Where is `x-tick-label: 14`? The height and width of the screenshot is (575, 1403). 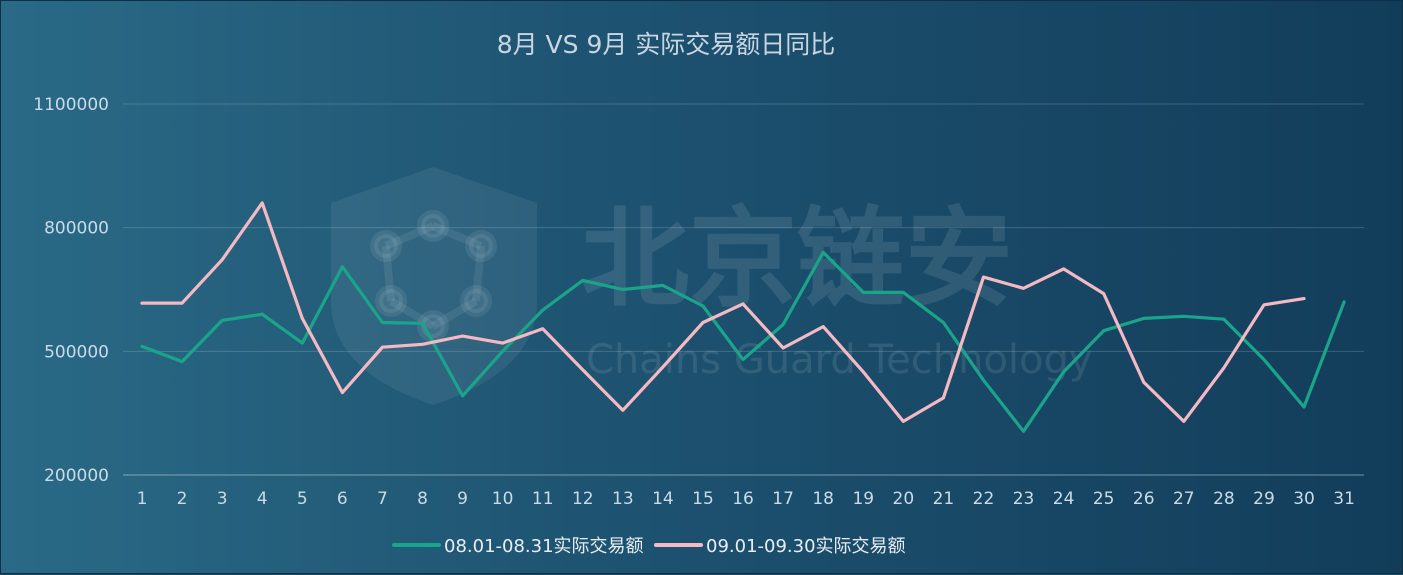
x-tick-label: 14 is located at coordinates (663, 499).